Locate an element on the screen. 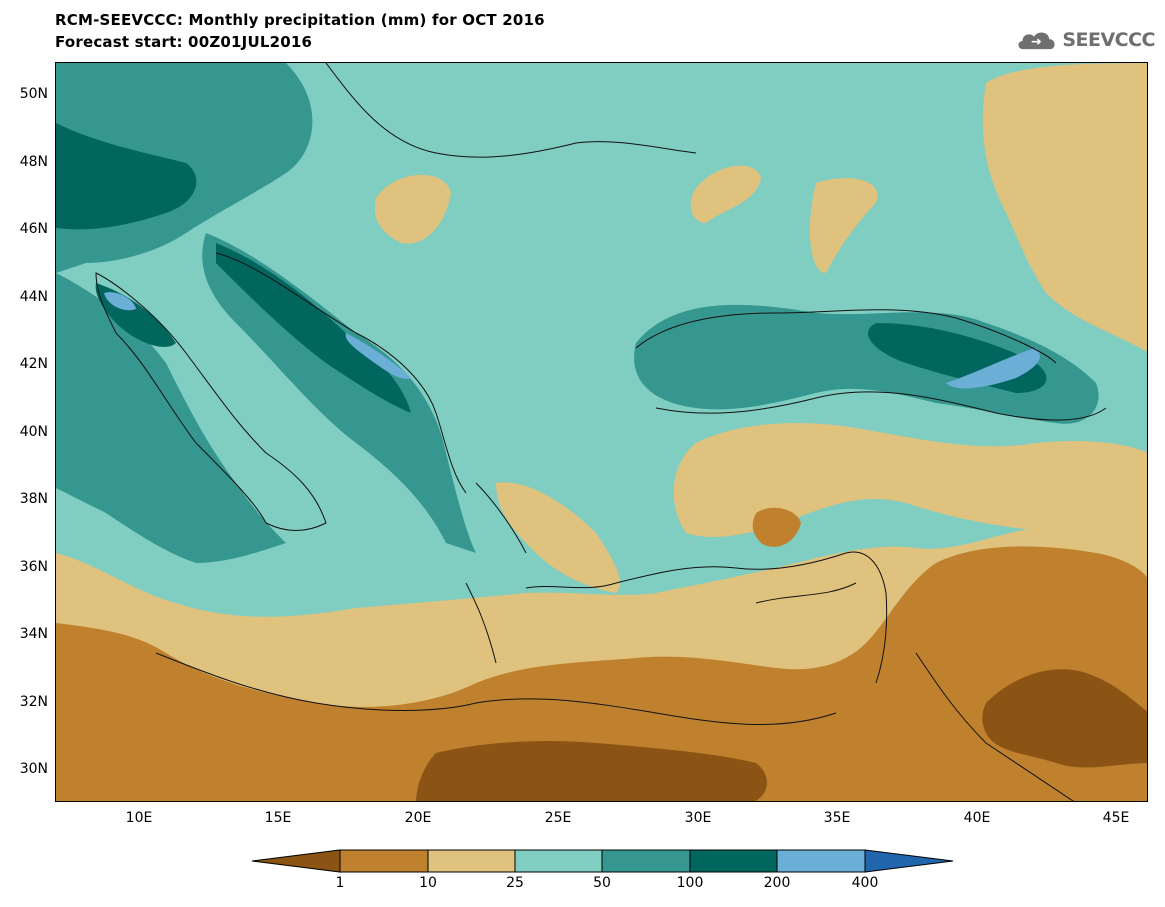 The width and height of the screenshot is (1165, 907). wet-area-black-sea is located at coordinates (866, 364).